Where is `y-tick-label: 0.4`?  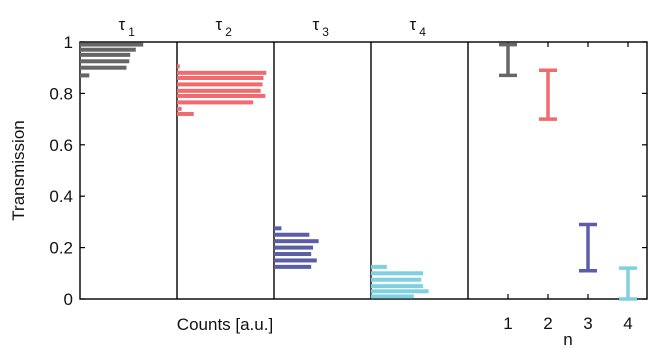
y-tick-label: 0.4 is located at coordinates (61, 196).